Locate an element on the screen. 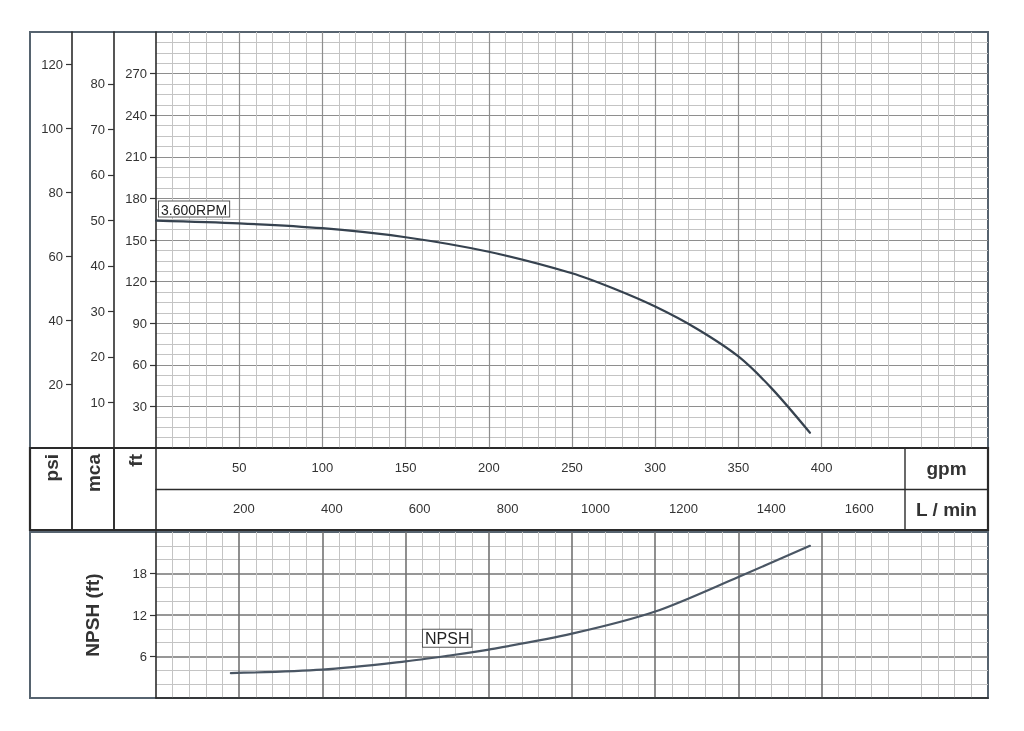 The image size is (1024, 731). y-tick-label: 18 is located at coordinates (139, 573).